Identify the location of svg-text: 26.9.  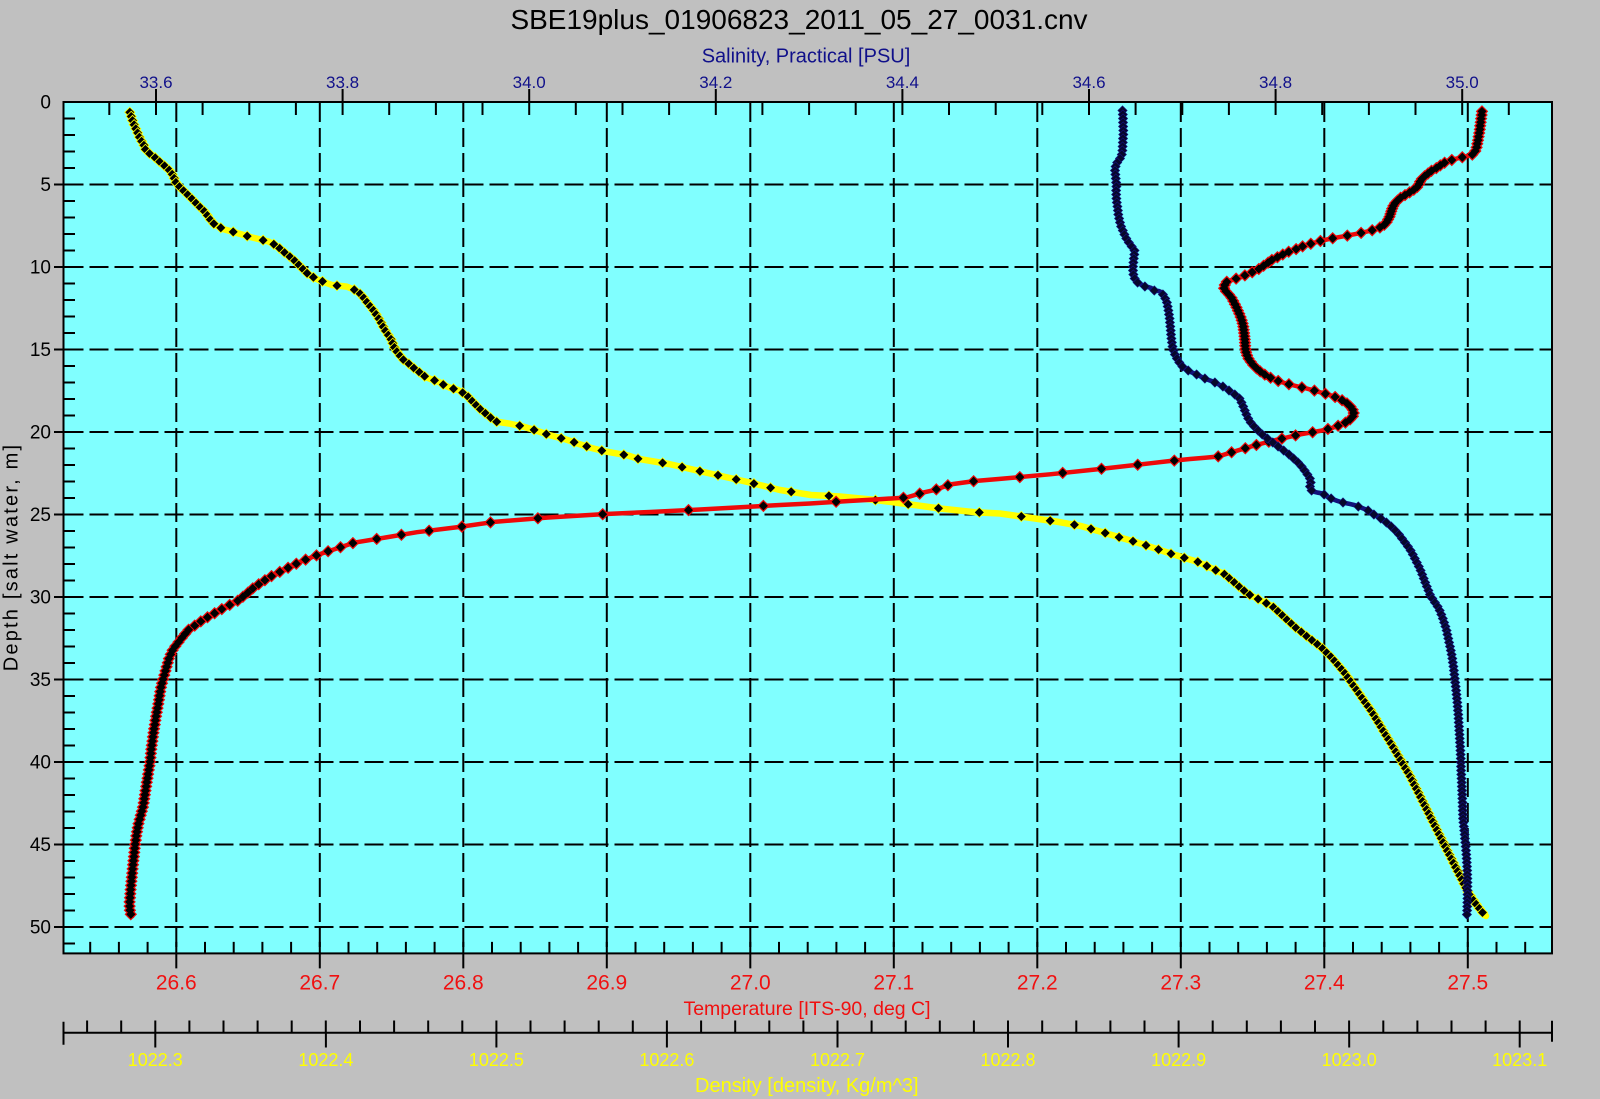
(606, 983).